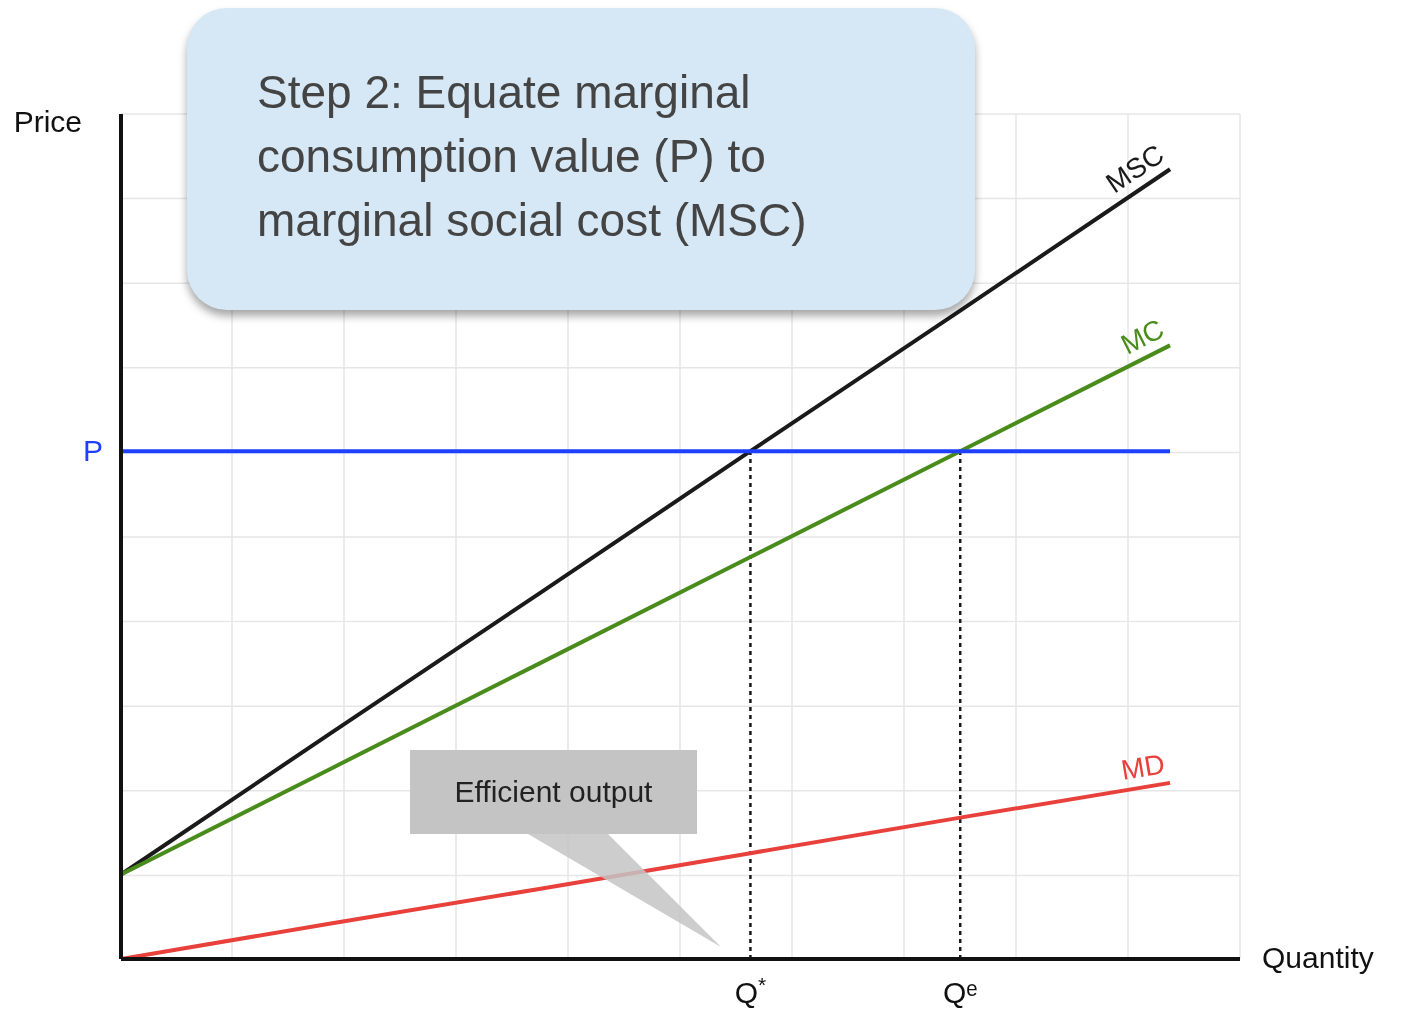  Describe the element at coordinates (92, 451) in the screenshot. I see `series-label: P` at that location.